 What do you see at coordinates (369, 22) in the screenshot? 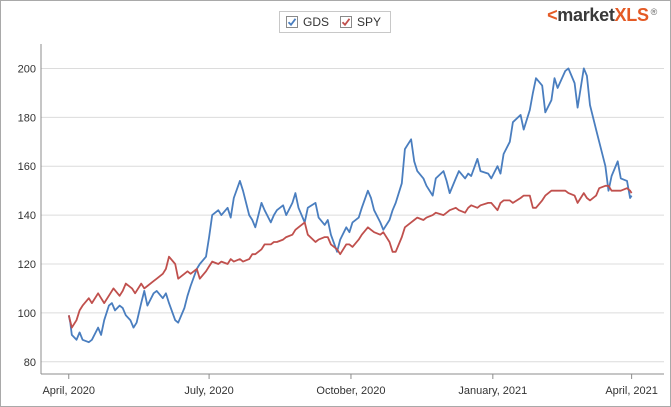
I see `legend-label-spy: SPY` at bounding box center [369, 22].